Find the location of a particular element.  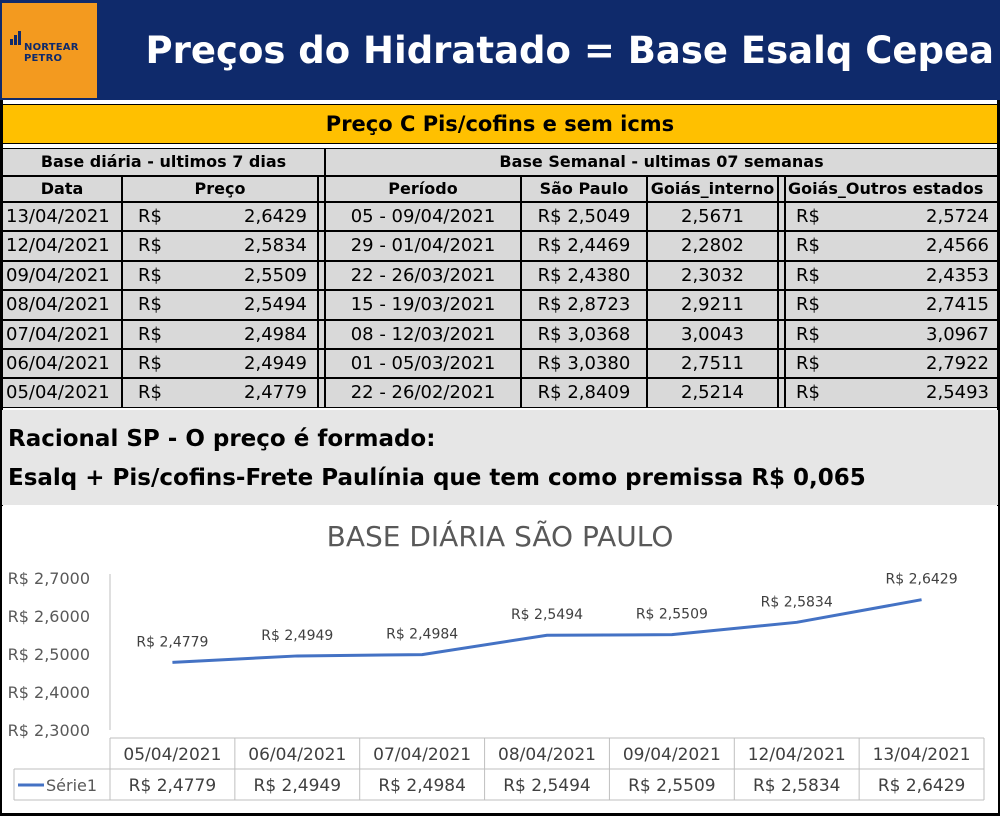

goias-outros-value: 3,0967 is located at coordinates (957, 334).